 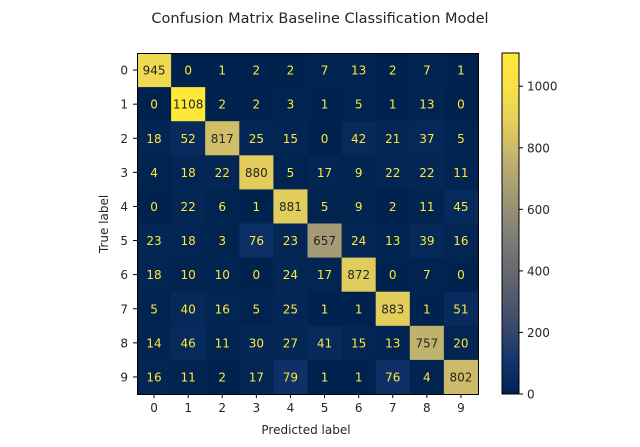 I want to click on cell-value-label: 4, so click(x=427, y=377).